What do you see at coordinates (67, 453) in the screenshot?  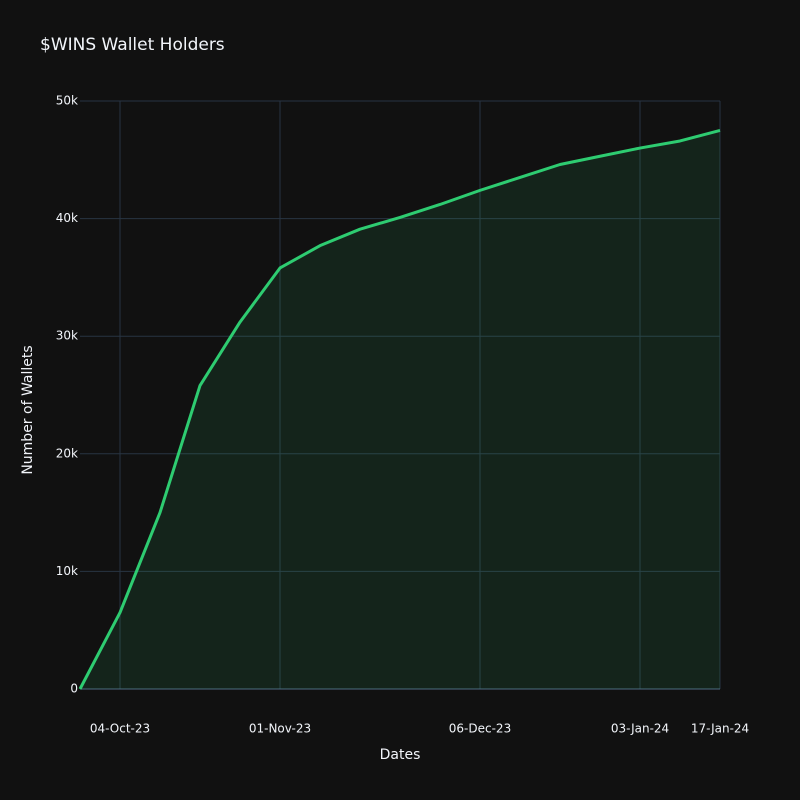 I see `y-tick-label: 20k` at bounding box center [67, 453].